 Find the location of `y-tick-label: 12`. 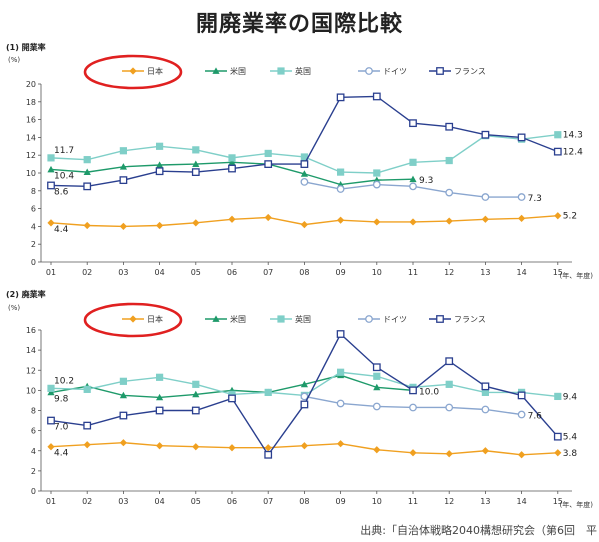

y-tick-label: 12 is located at coordinates (31, 370).